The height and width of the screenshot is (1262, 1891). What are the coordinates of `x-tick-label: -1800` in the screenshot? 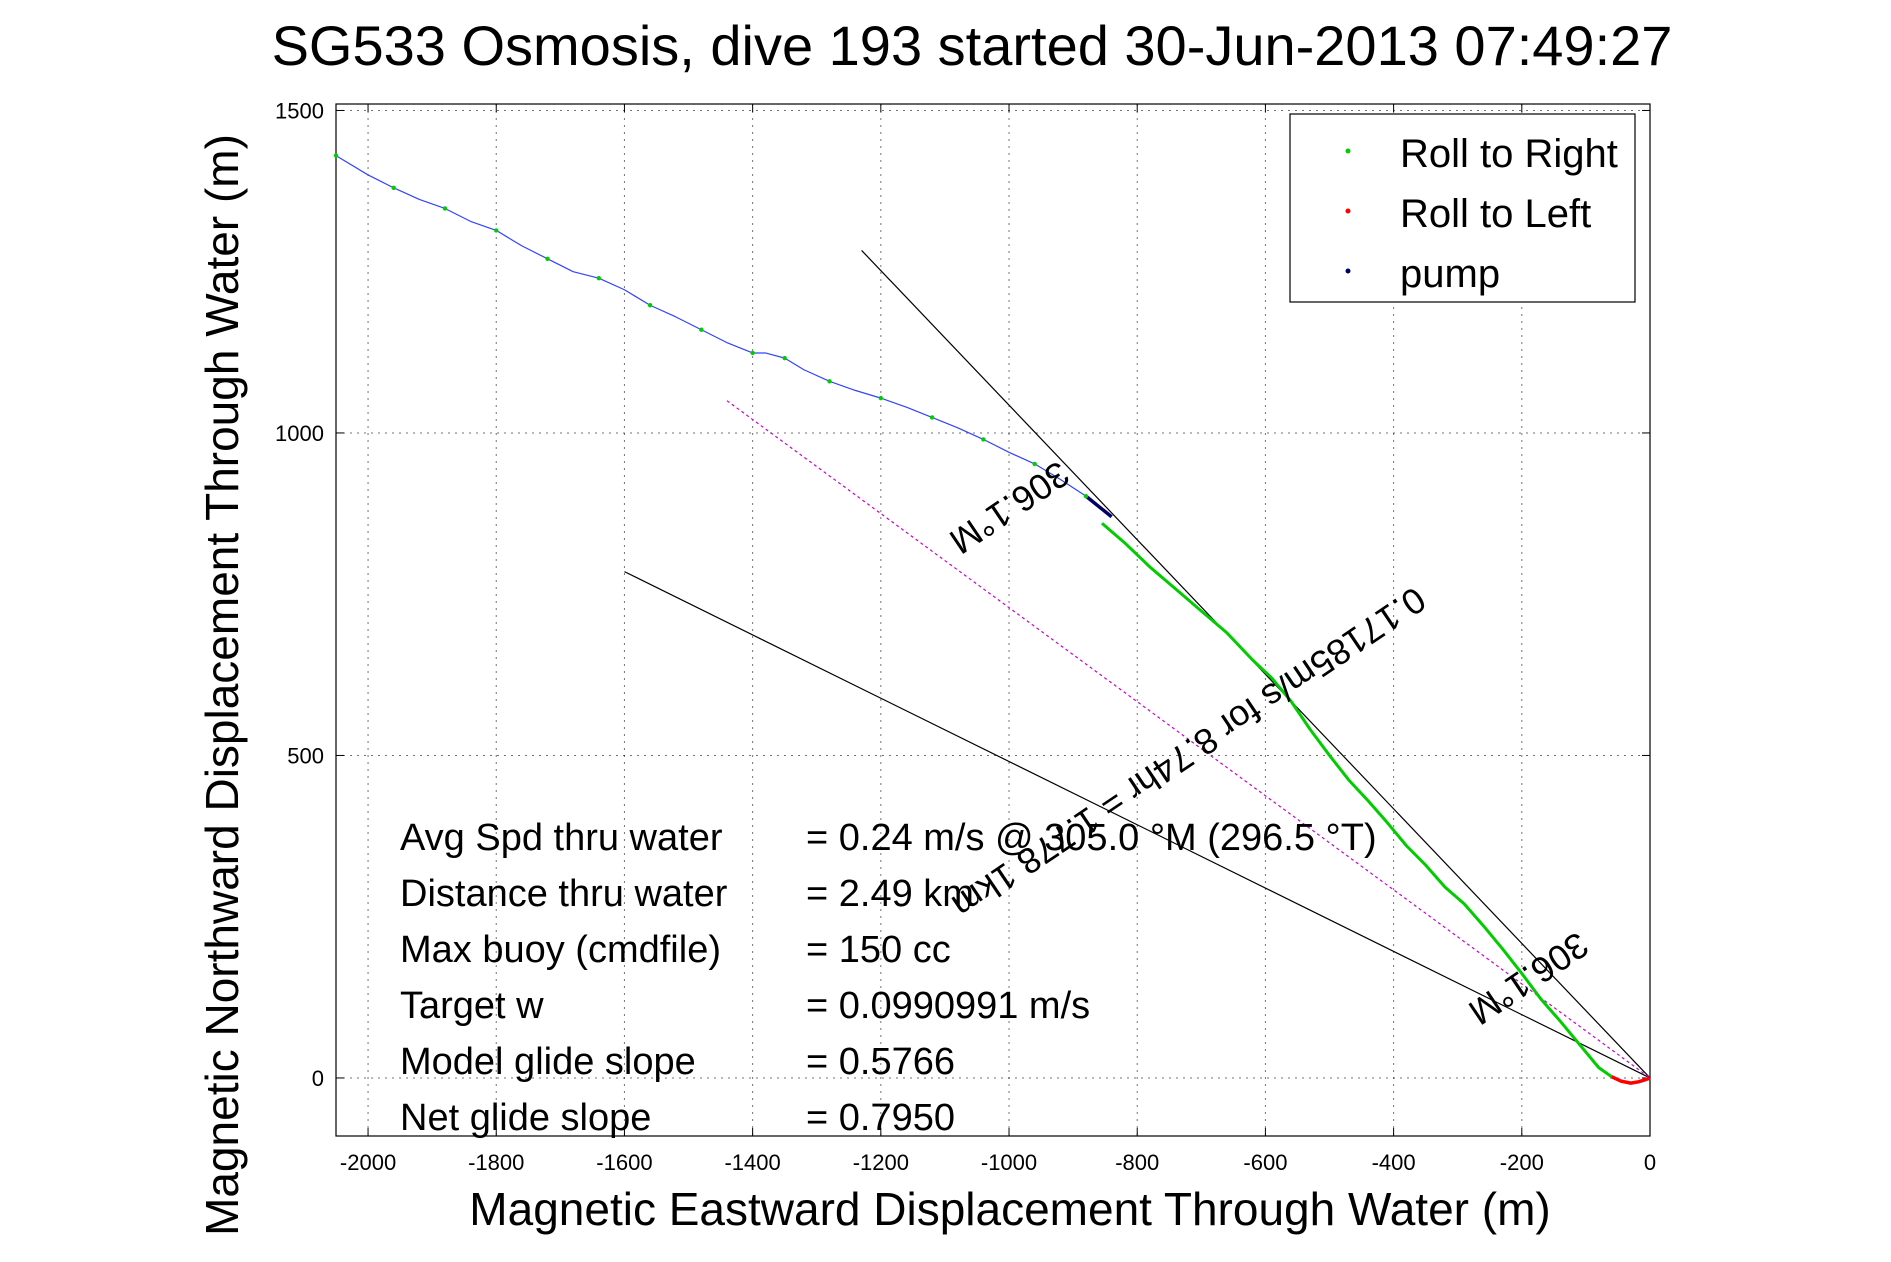 It's located at (496, 1162).